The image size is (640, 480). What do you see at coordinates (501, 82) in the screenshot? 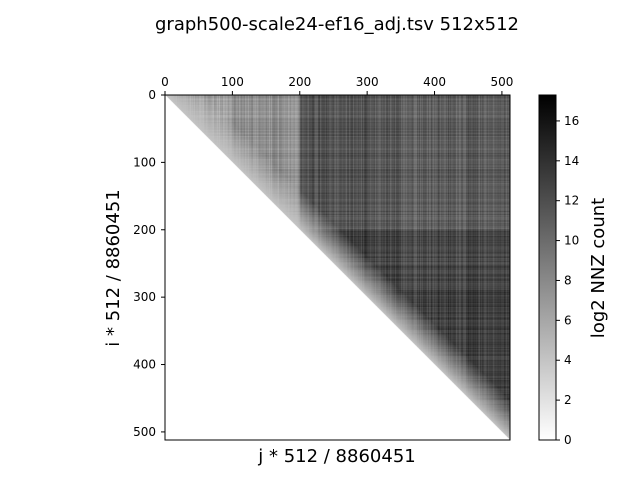
I see `x-tick-label: 500` at bounding box center [501, 82].